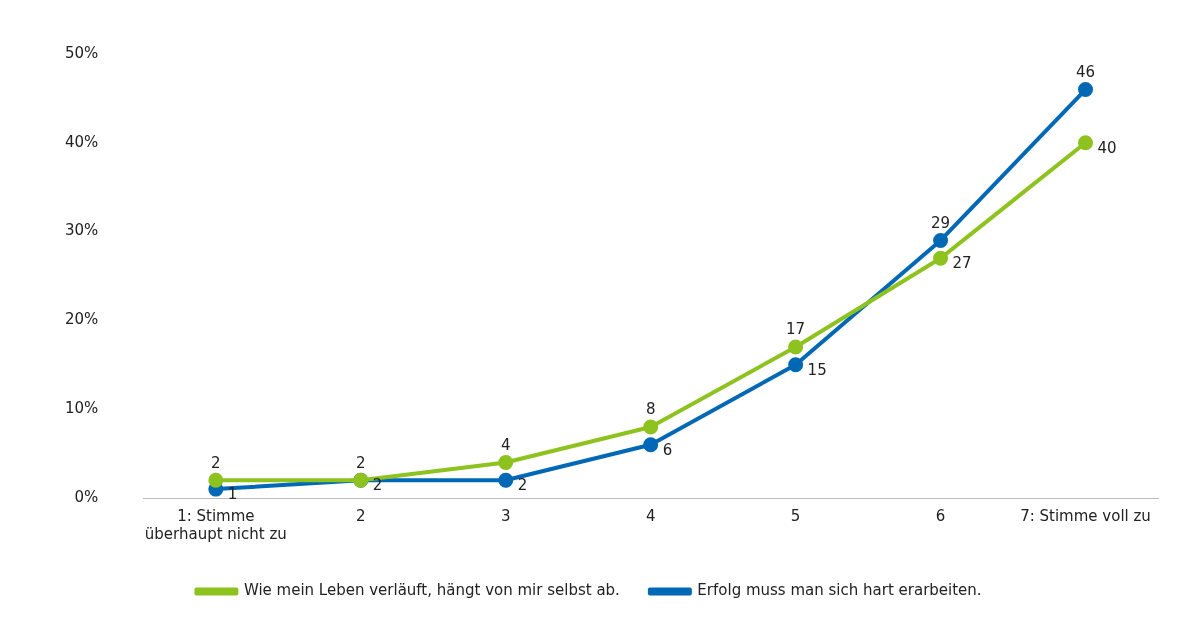 The image size is (1178, 619). I want to click on data-label: 15, so click(817, 369).